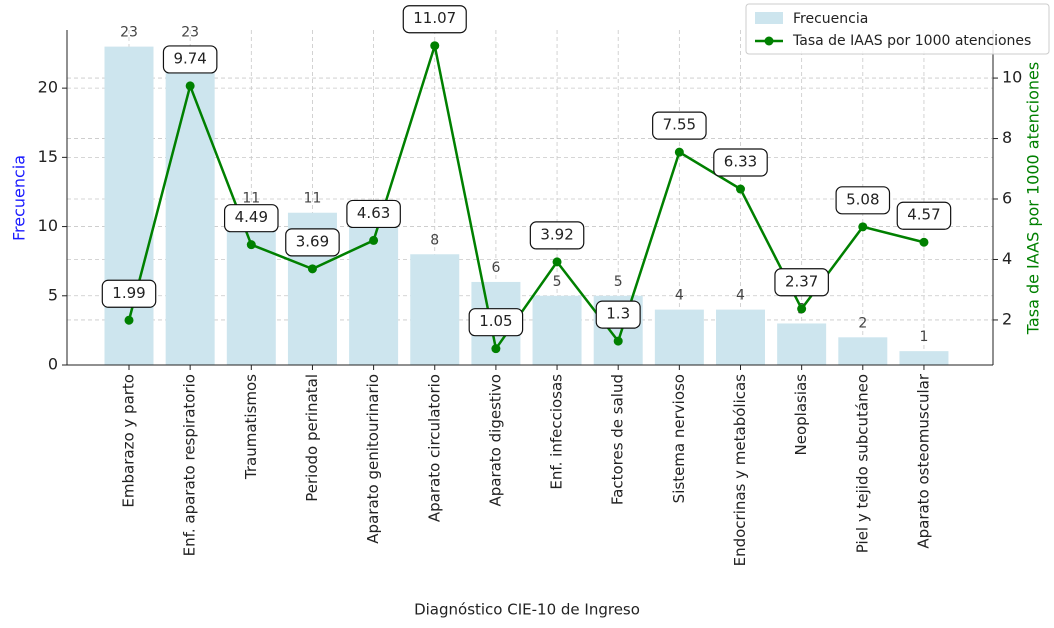 The height and width of the screenshot is (628, 1054). What do you see at coordinates (129, 441) in the screenshot?
I see `x-tick-label: Embarazo y parto` at bounding box center [129, 441].